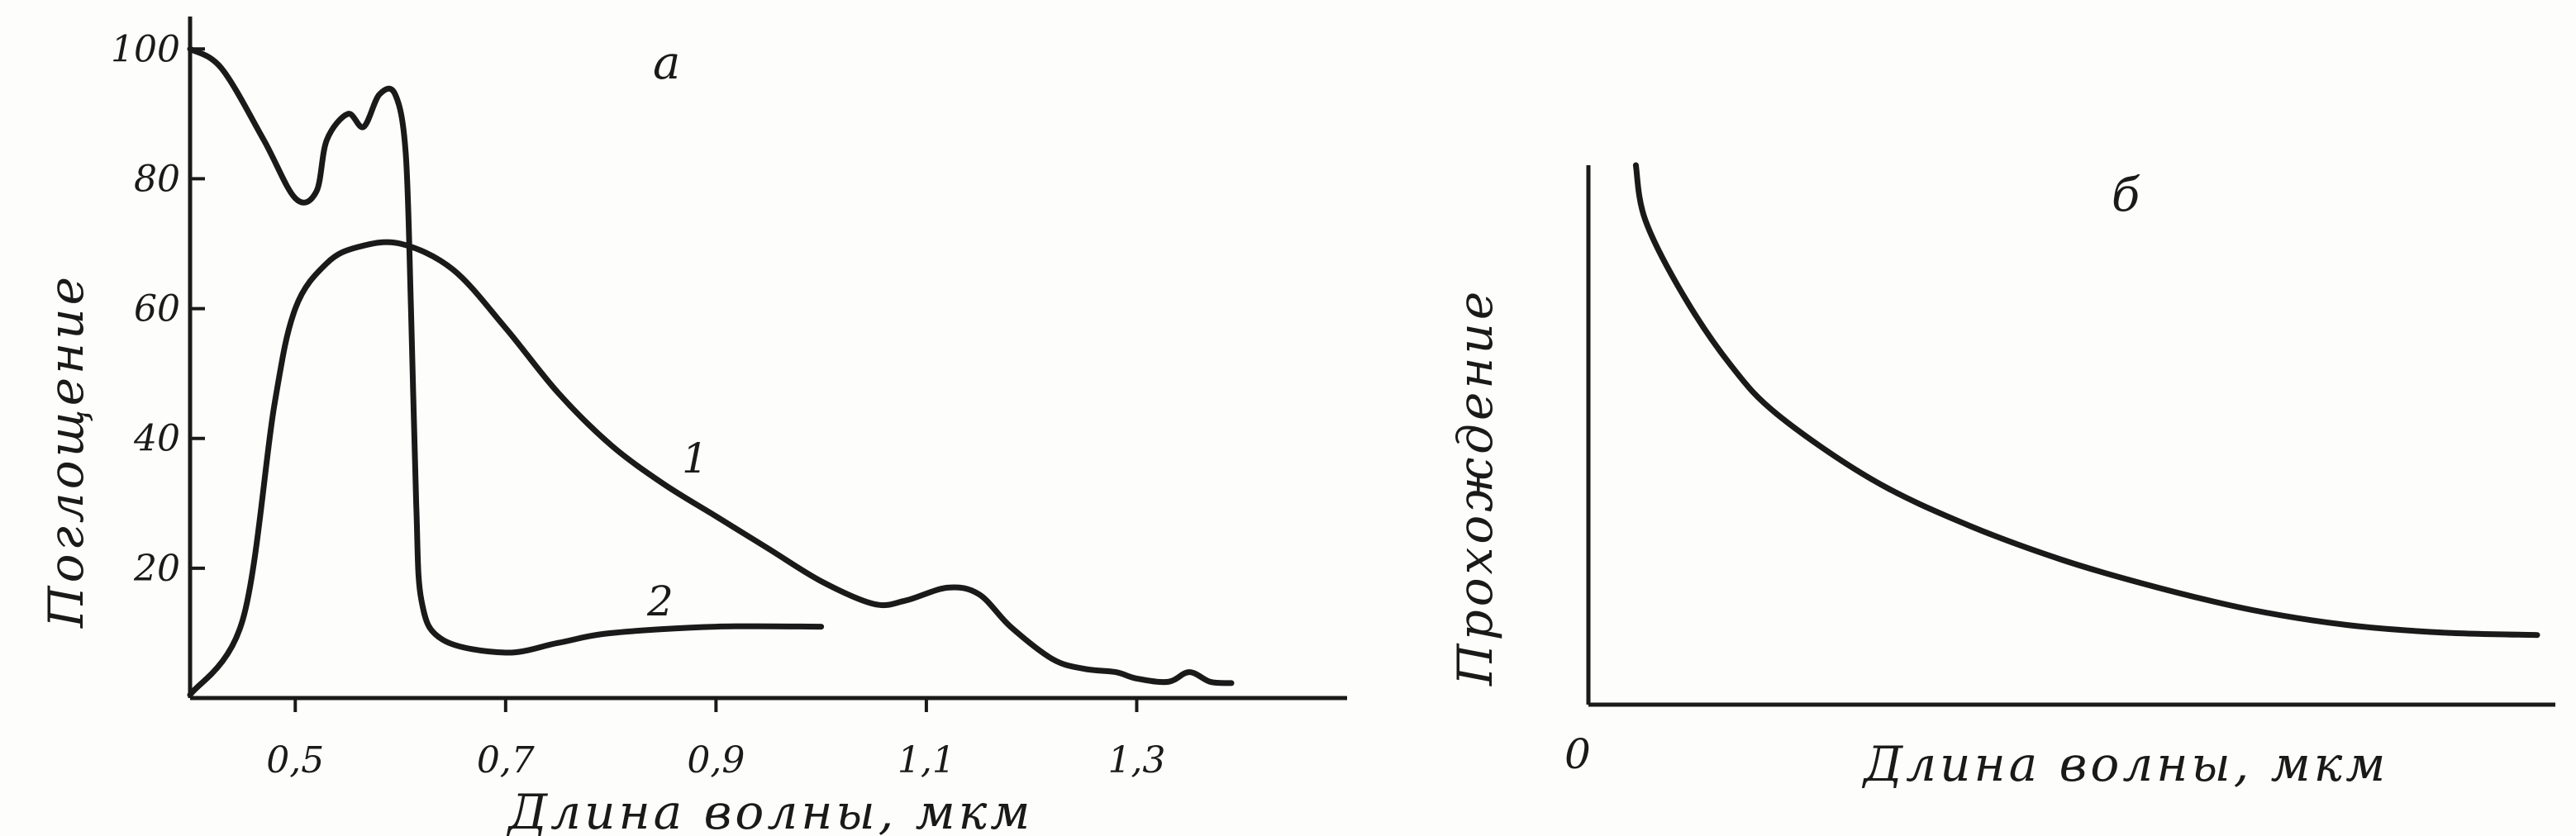  What do you see at coordinates (667, 63) in the screenshot?
I see `panel-a-label: a` at bounding box center [667, 63].